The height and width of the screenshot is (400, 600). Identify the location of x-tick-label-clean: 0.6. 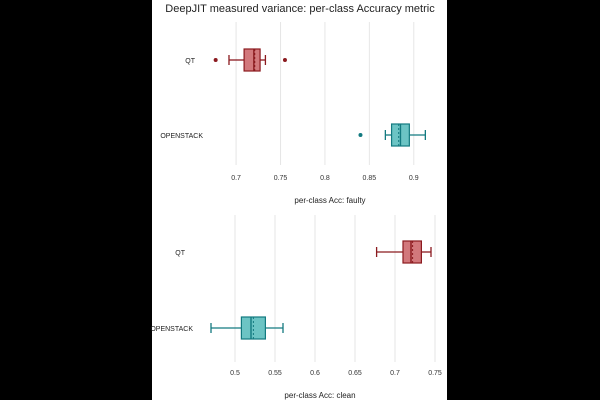
(315, 373).